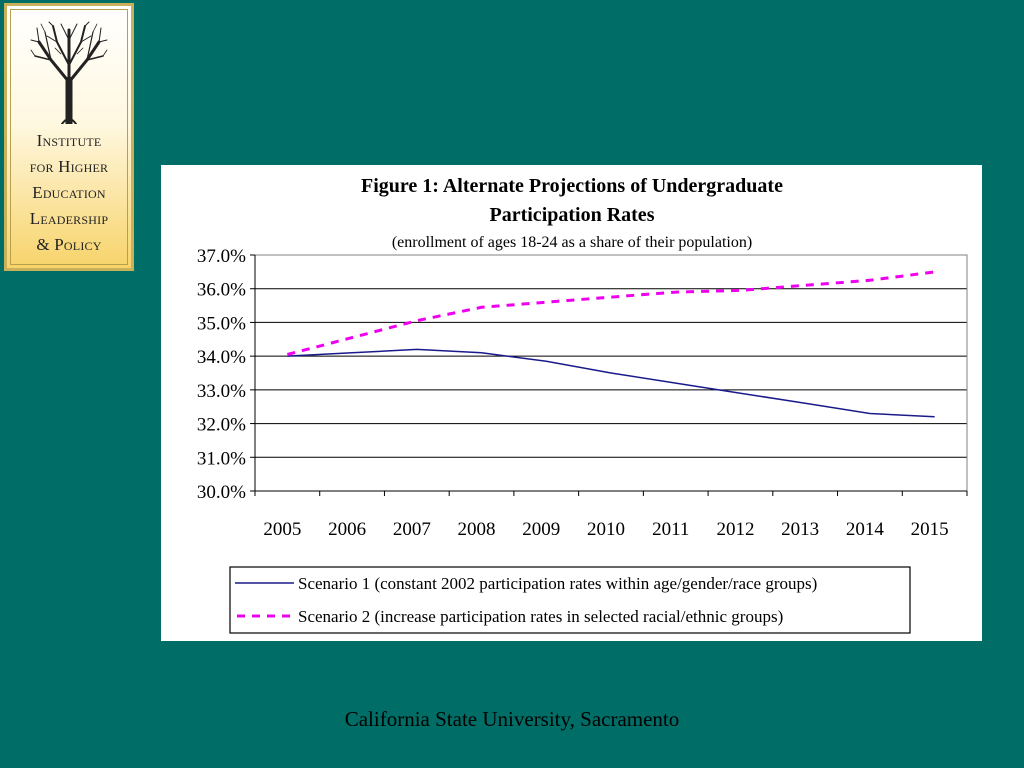 This screenshot has height=768, width=1024. What do you see at coordinates (670, 529) in the screenshot?
I see `x-tick-label: 2011` at bounding box center [670, 529].